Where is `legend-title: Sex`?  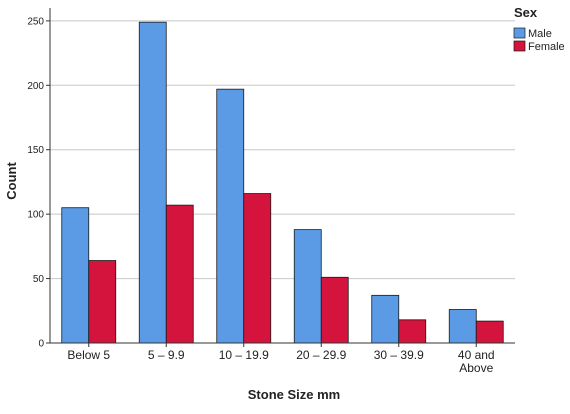 legend-title: Sex is located at coordinates (526, 12).